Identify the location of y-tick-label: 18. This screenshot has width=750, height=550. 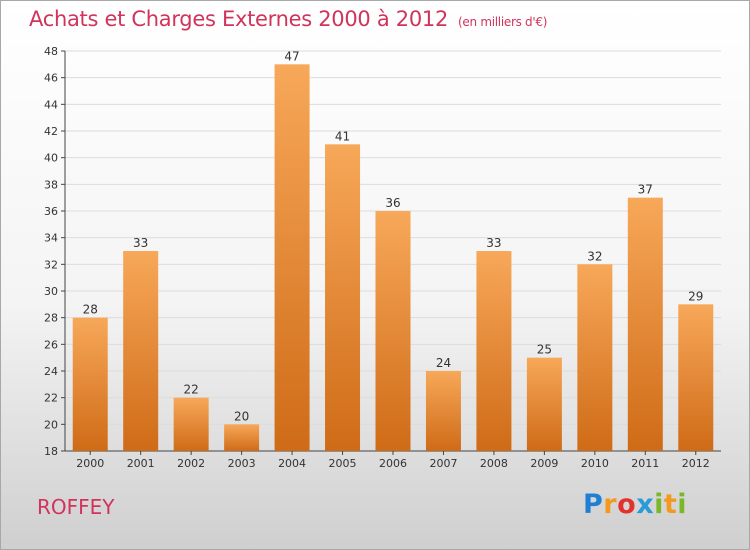
(51, 451).